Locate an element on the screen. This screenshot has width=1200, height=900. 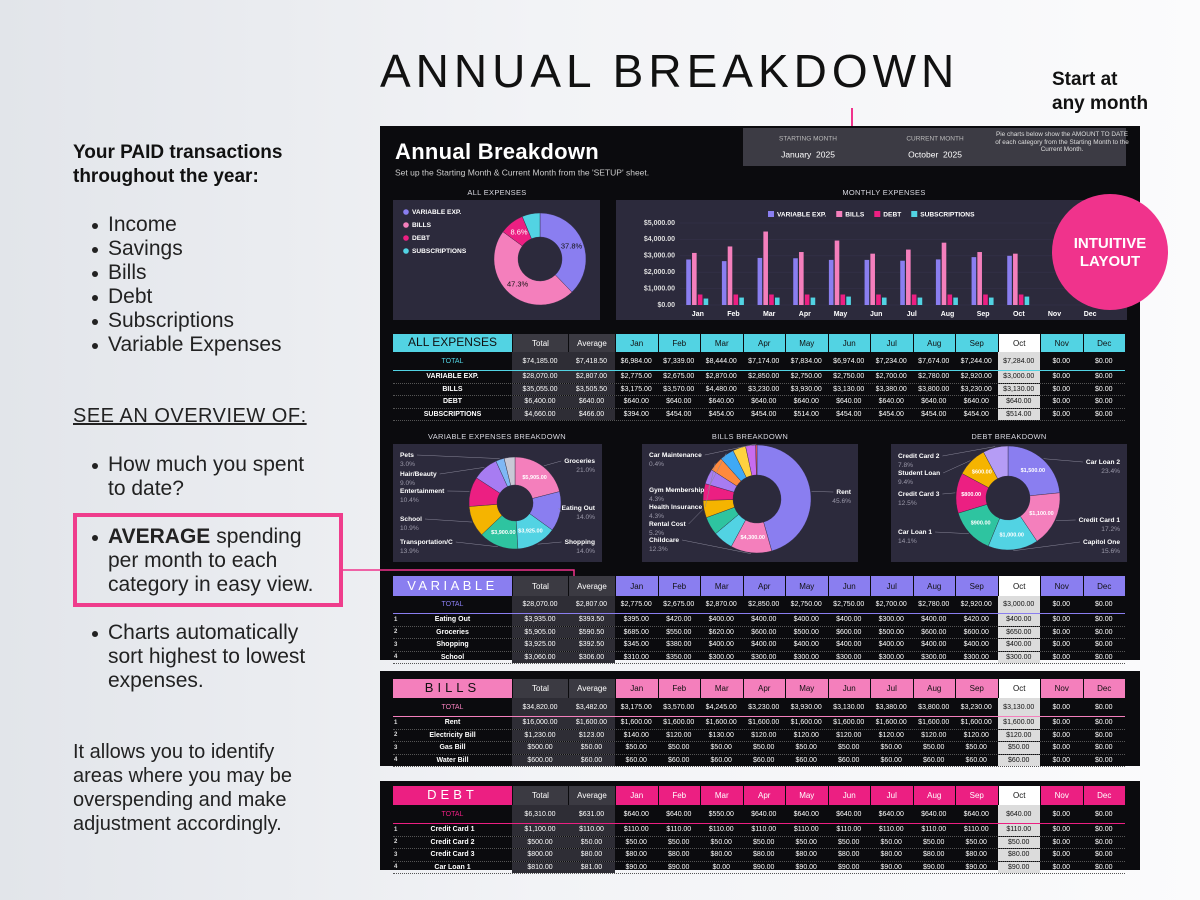
list-line: per month to each is located at coordinates (192, 561).